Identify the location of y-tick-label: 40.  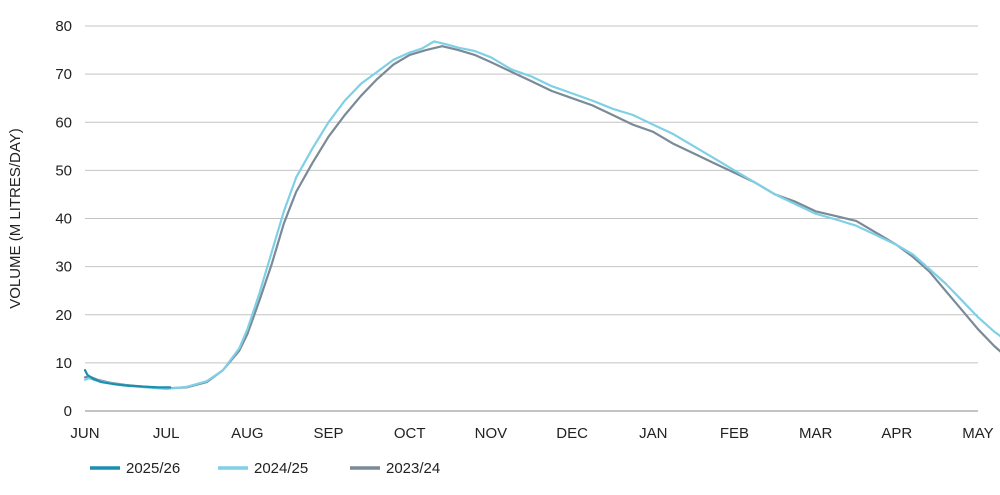
(63, 219).